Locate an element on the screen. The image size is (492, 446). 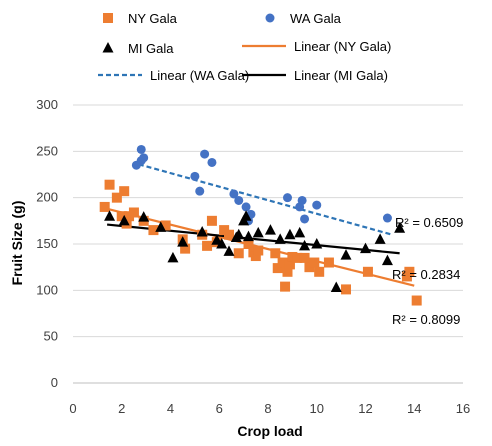
r-squared-label: R² = 0.6509 is located at coordinates (429, 222).